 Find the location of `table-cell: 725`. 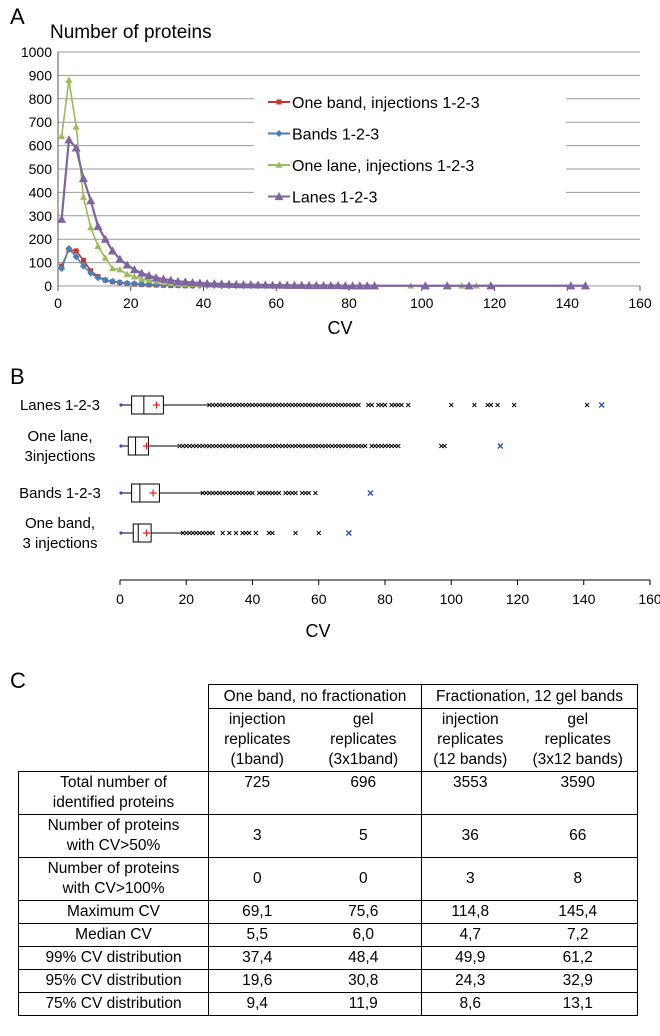

table-cell: 725 is located at coordinates (257, 793).